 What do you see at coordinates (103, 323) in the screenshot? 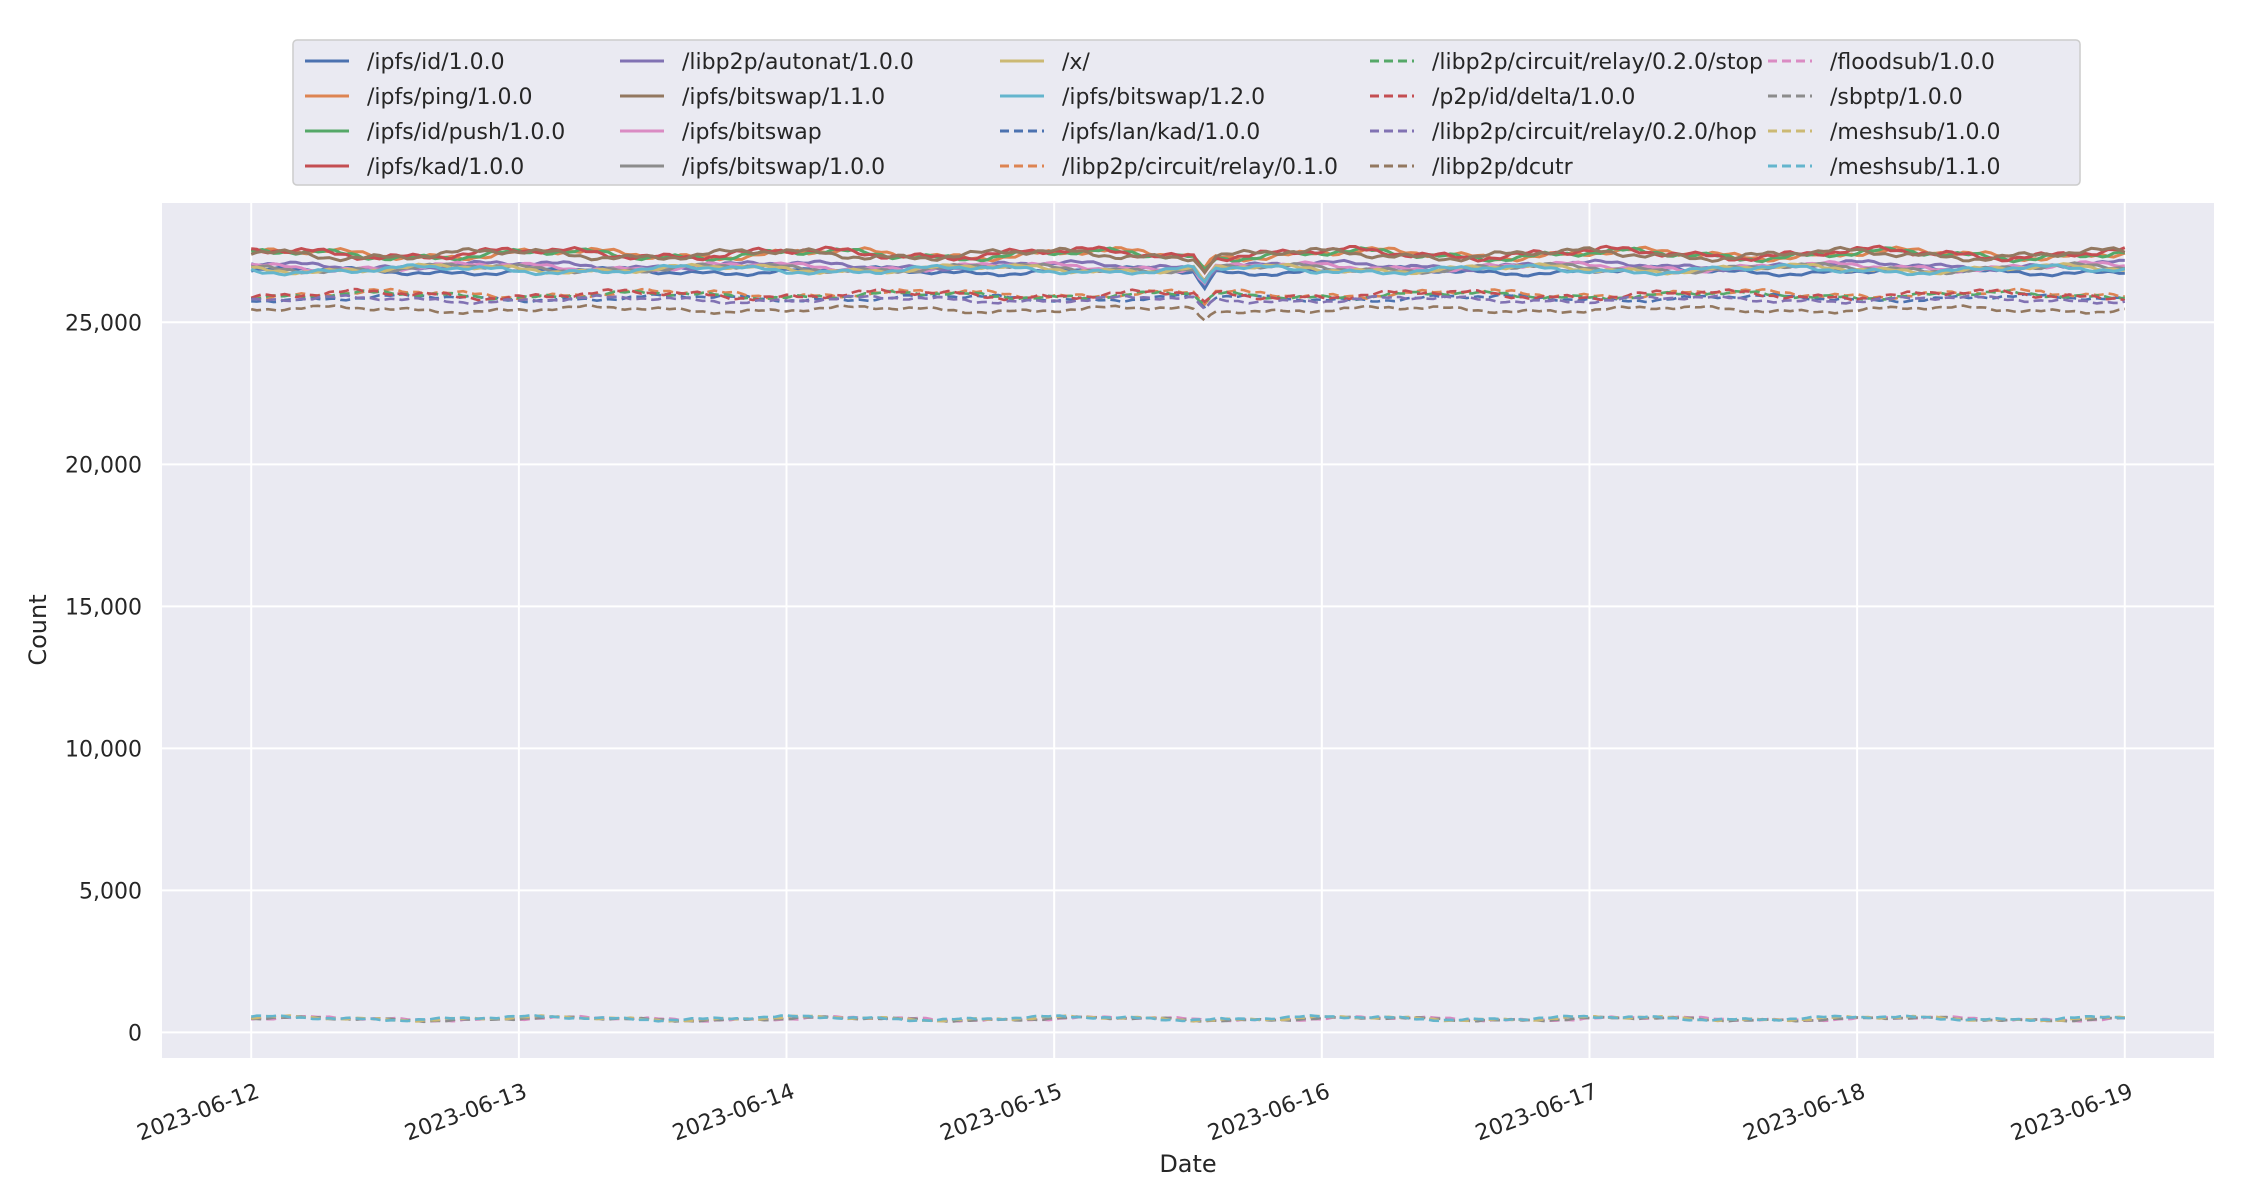
I see `y-tick-label: 25,000` at bounding box center [103, 323].